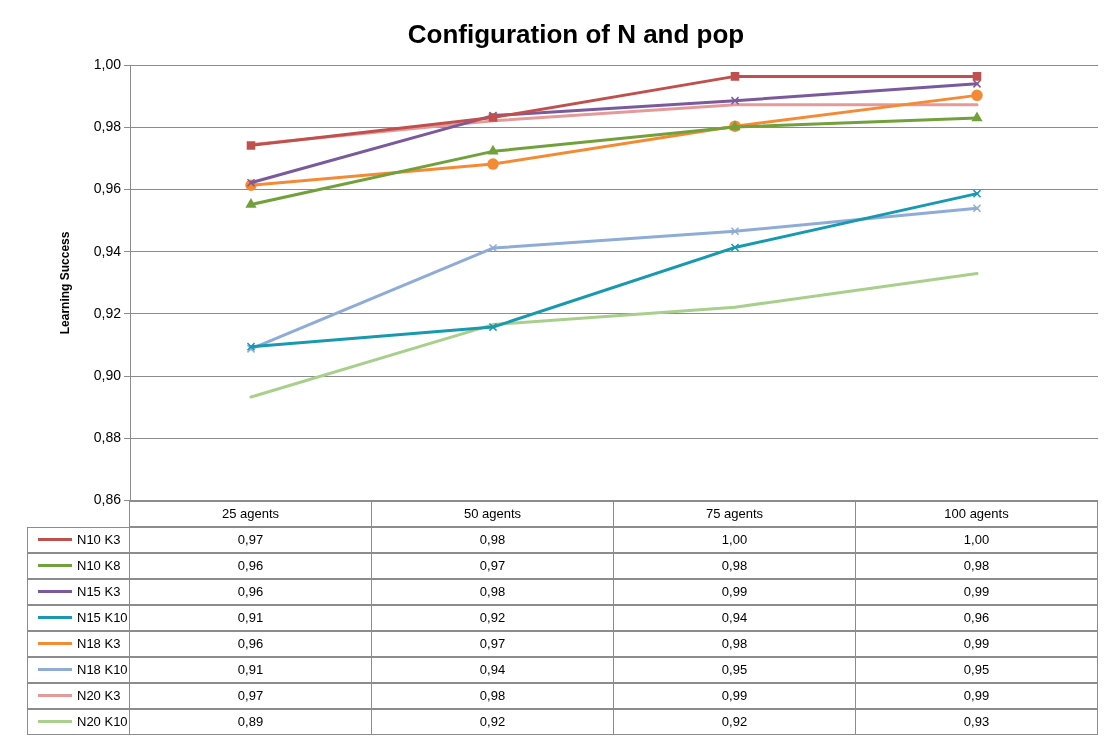 This screenshot has height=754, width=1120. Describe the element at coordinates (107, 375) in the screenshot. I see `y-tick-label: 0,90` at that location.